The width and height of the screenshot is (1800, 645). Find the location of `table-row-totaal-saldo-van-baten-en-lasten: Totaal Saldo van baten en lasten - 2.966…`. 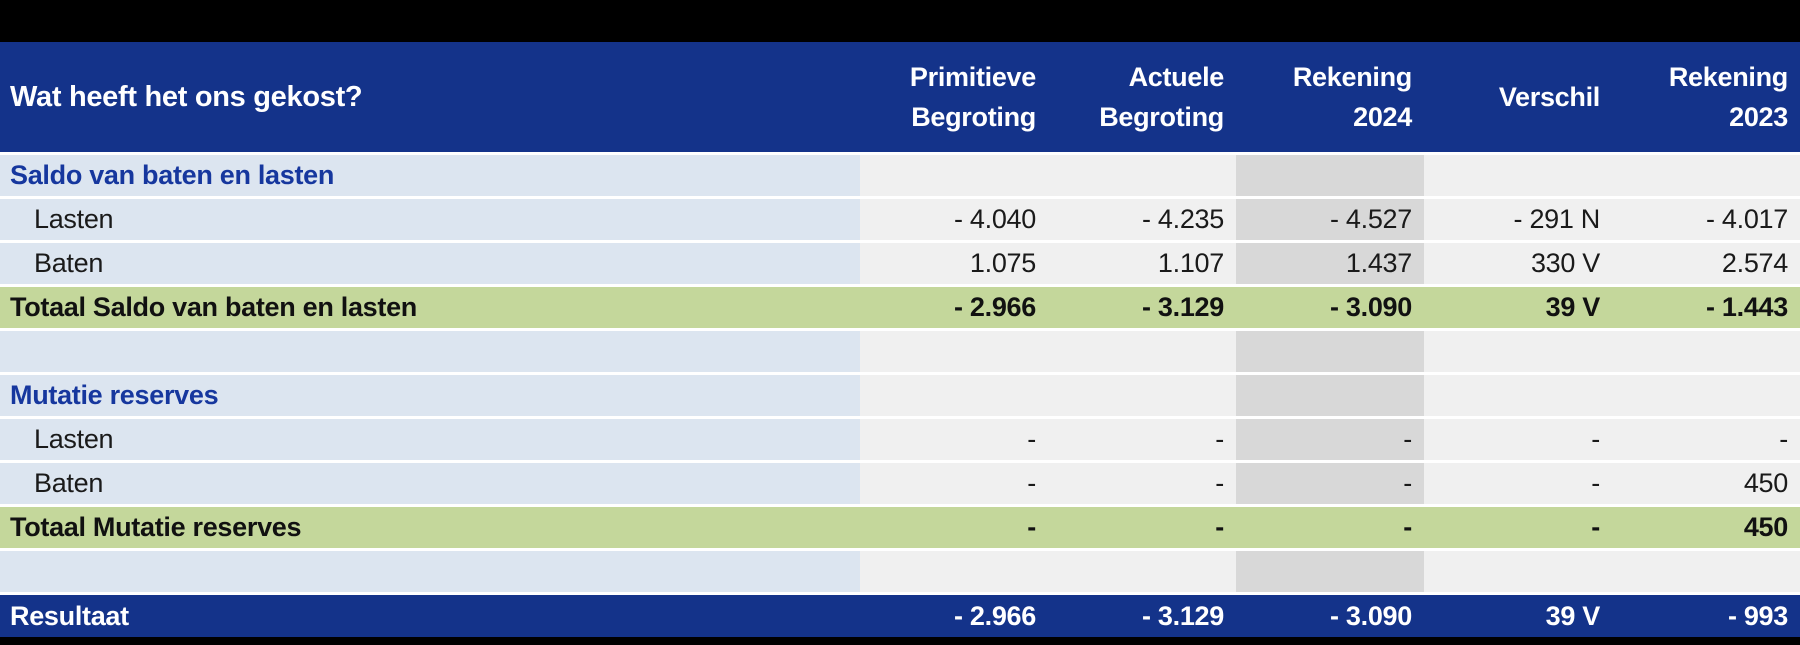

table-row-totaal-saldo-van-baten-en-lasten: Totaal Saldo van baten en lasten - 2.966… is located at coordinates (900, 307).